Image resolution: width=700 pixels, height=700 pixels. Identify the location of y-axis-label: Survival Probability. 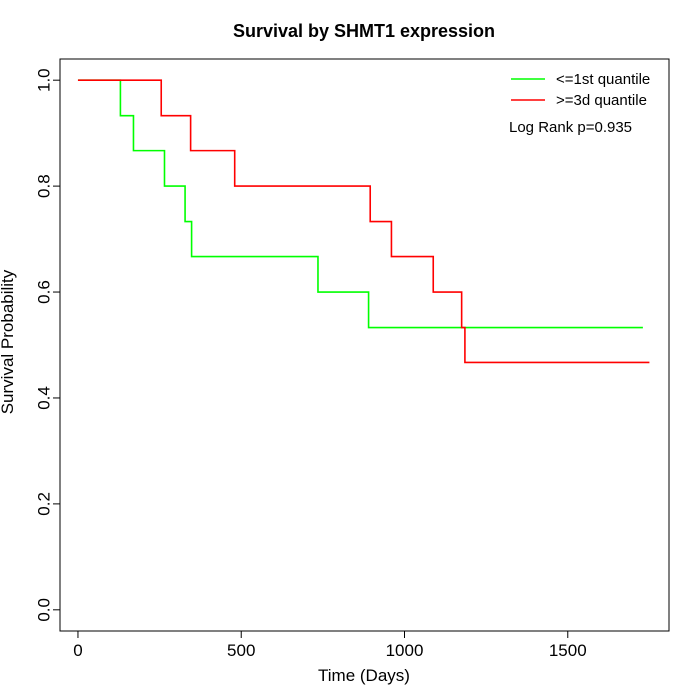
(8, 341).